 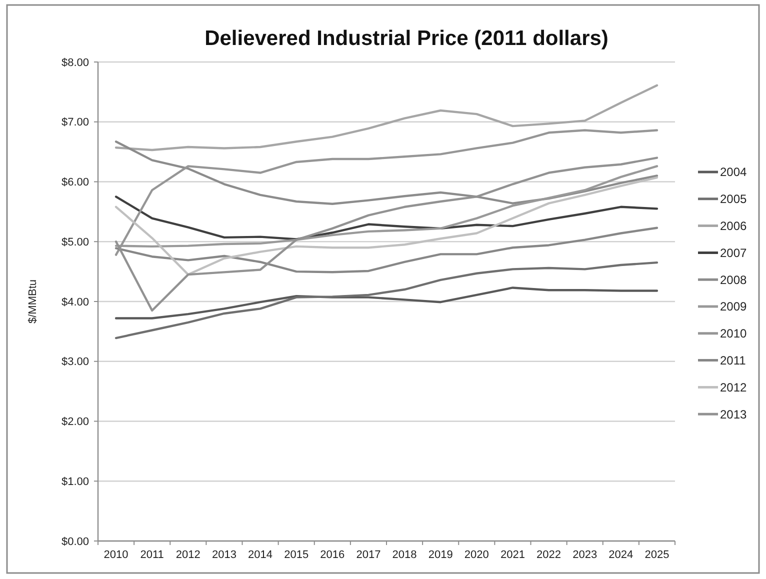 I want to click on x-tick-label: 2010, so click(x=116, y=555).